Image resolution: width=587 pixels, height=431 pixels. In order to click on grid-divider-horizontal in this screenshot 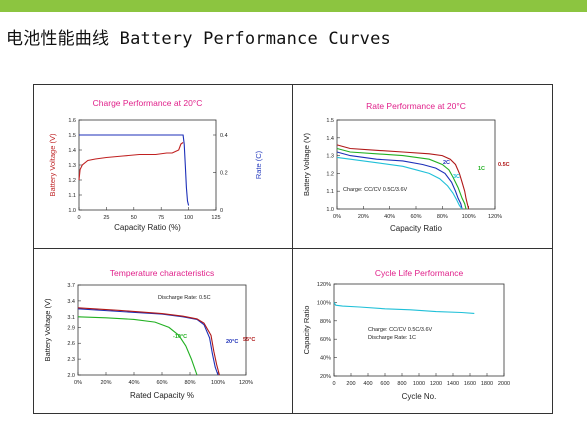, I will do `click(293, 248)`.